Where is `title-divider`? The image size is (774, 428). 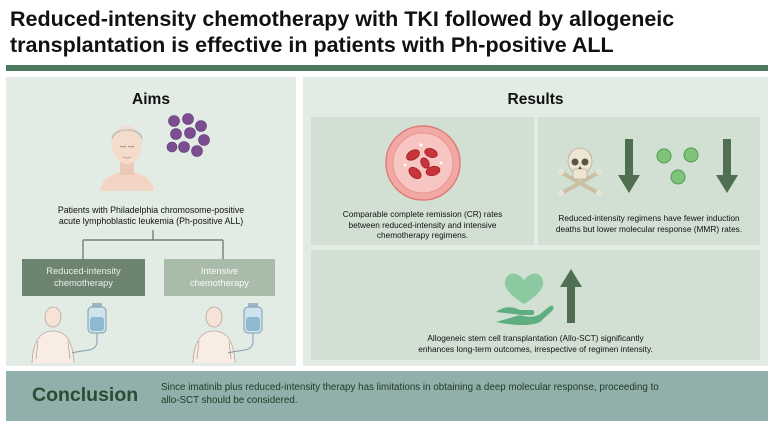
title-divider is located at coordinates (387, 68).